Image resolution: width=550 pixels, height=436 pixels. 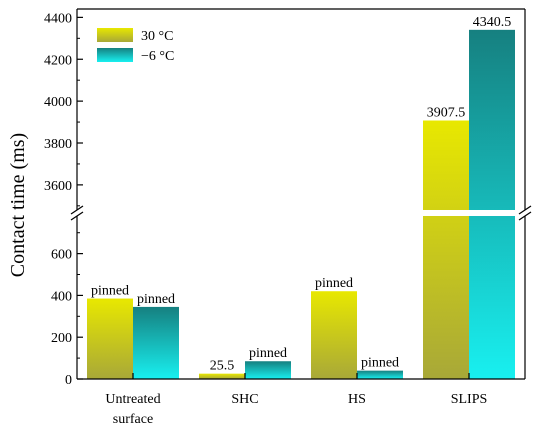 I want to click on bar-slips-s0, so click(x=446, y=249).